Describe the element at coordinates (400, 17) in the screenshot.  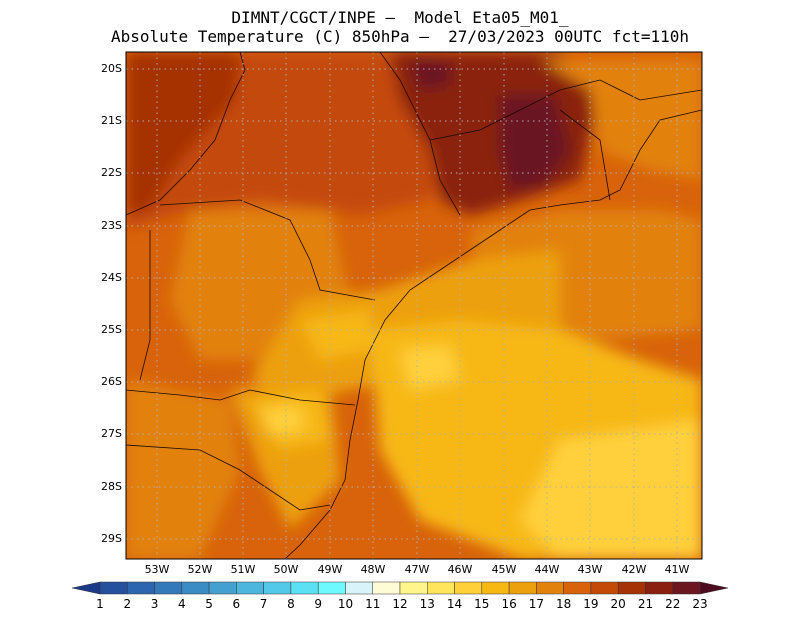
I see `map-title-line-1: DIMNT/CGCT/INPE — Model Eta05_M01_` at that location.